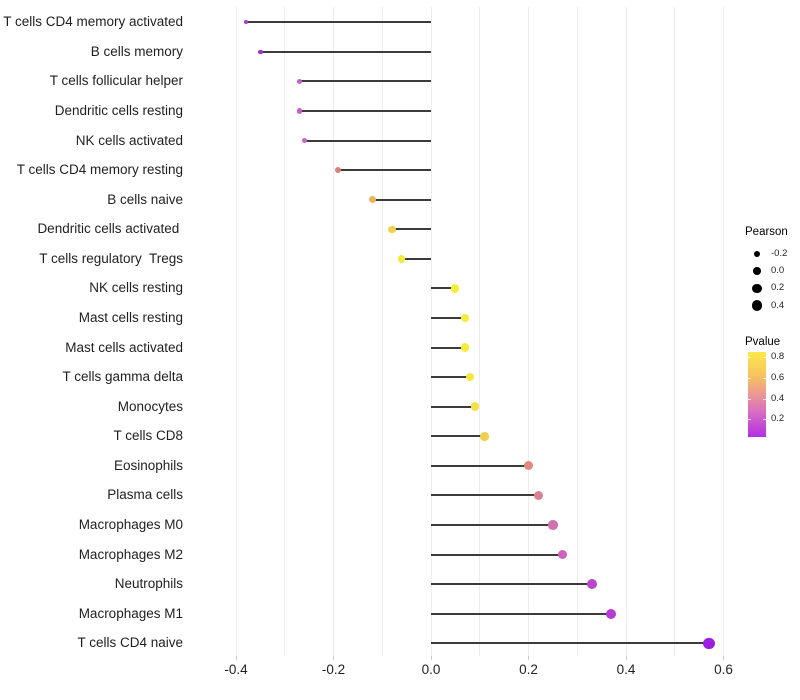 This screenshot has height=700, width=800. Describe the element at coordinates (431, 669) in the screenshot. I see `x-tick-label: 0.0` at that location.